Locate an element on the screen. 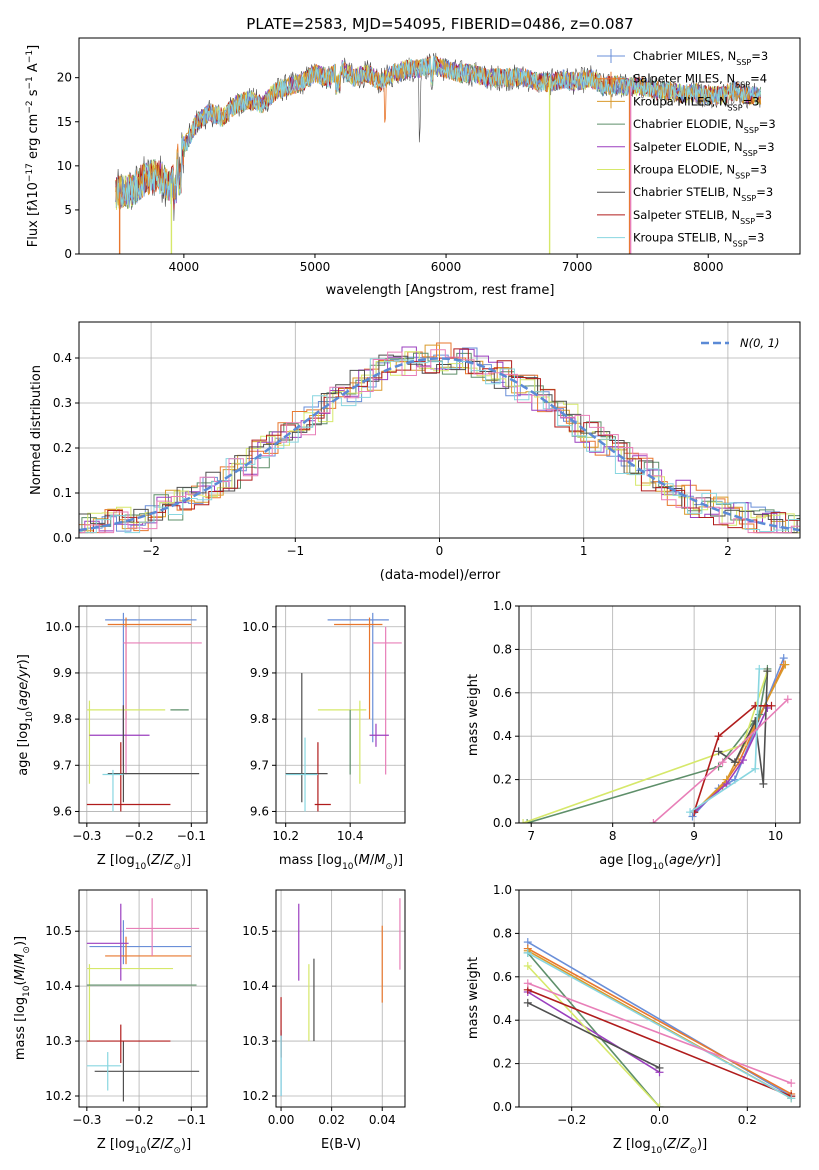 The width and height of the screenshot is (819, 1170). x-tick-label: 10.4 is located at coordinates (350, 836).